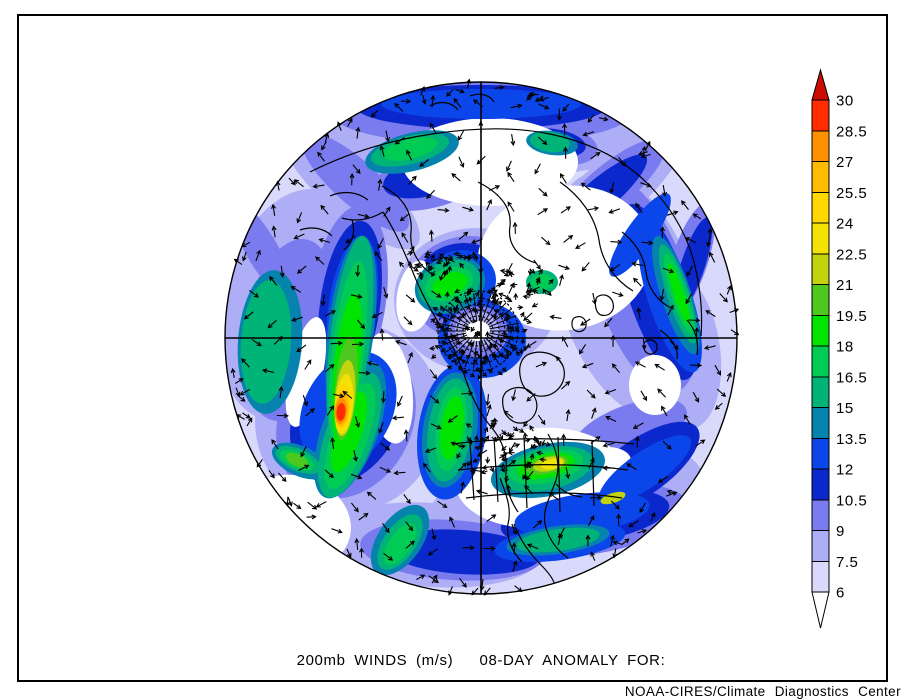  I want to click on colorbar-tick-label: 16.5, so click(851, 377).